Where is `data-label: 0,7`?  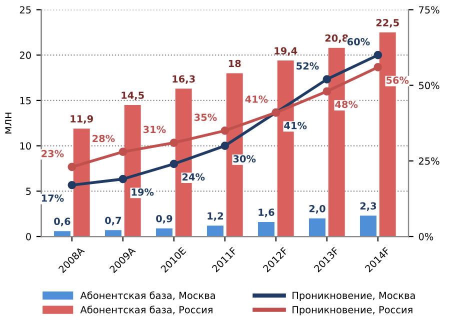
data-label: 0,7 is located at coordinates (113, 221).